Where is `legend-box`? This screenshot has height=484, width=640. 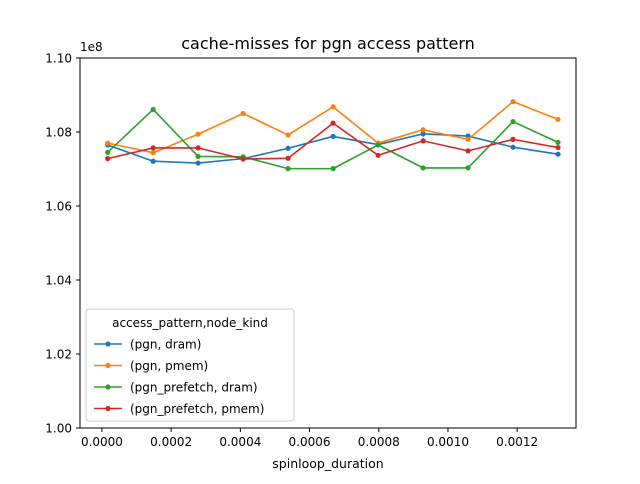
legend-box is located at coordinates (190, 365).